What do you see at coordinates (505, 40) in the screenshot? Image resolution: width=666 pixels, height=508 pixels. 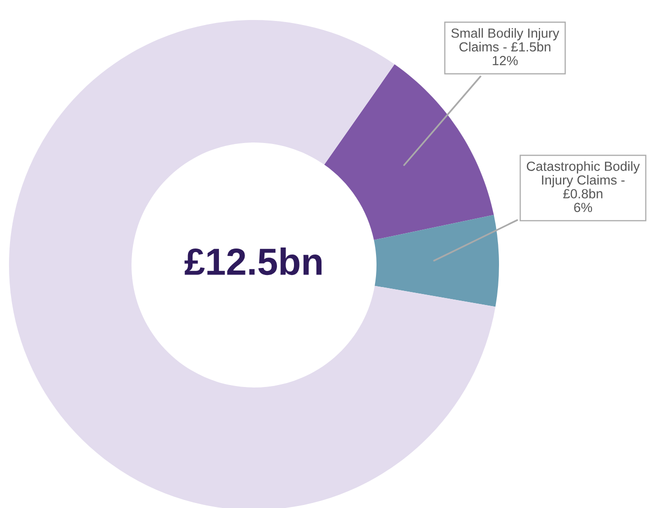 I see `slice-label: Small Bodily Injury Claims - £1.5bn` at bounding box center [505, 40].